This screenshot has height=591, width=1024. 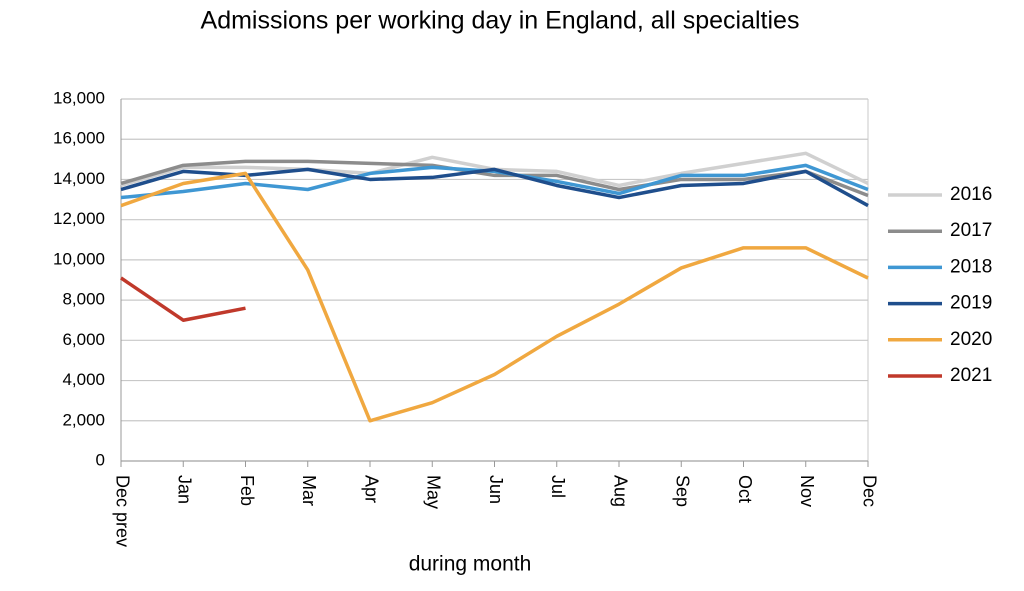 I want to click on y-tick-label: 8,000, so click(x=83, y=299).